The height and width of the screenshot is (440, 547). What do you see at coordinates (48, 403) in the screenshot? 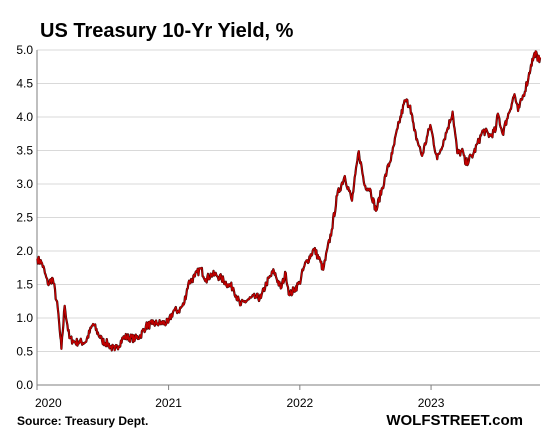
I see `x-tick-label: 2020` at bounding box center [48, 403].